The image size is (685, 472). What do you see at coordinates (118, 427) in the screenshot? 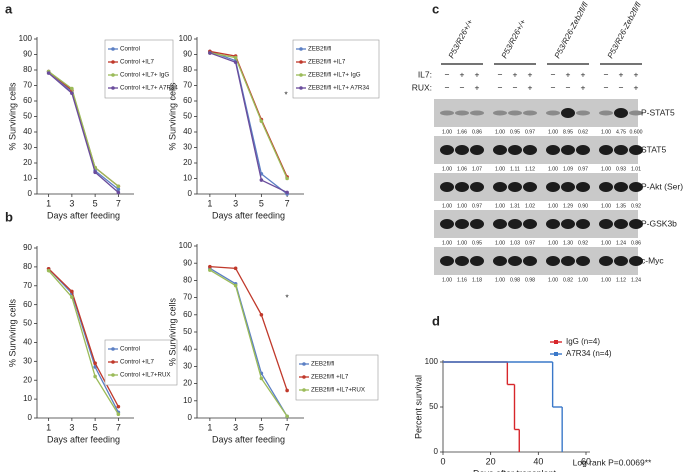
I see `x-tick-label: 7` at bounding box center [118, 427].